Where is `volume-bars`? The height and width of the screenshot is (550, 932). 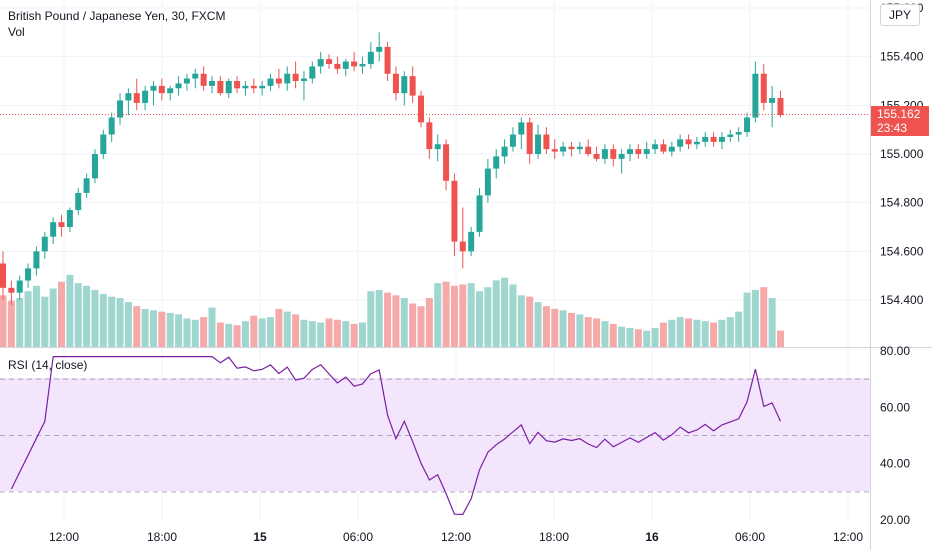 volume-bars is located at coordinates (392, 310).